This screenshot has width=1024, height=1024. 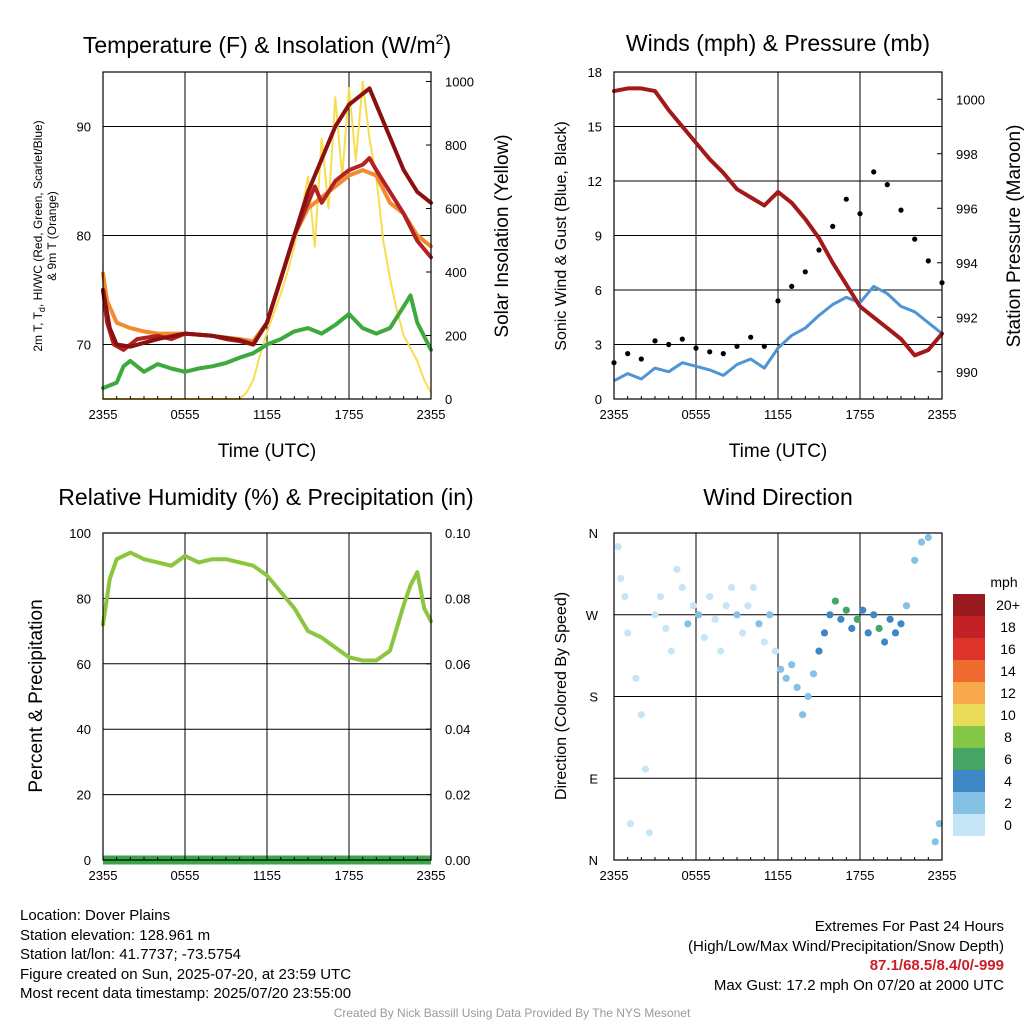 What do you see at coordinates (80, 533) in the screenshot?
I see `y-left-tick-label: 100` at bounding box center [80, 533].